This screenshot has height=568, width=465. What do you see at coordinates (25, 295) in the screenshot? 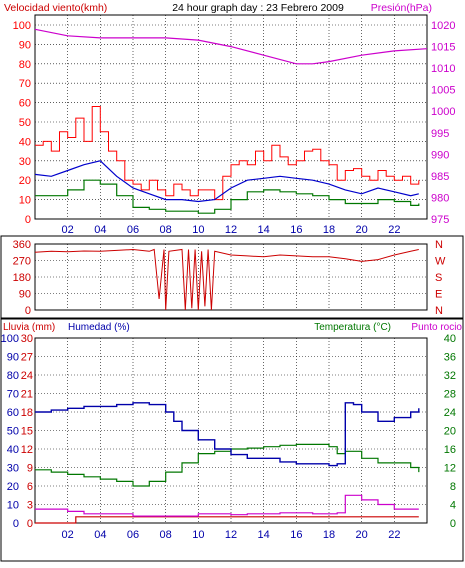
I see `direction-tick-label: 90` at bounding box center [25, 295].